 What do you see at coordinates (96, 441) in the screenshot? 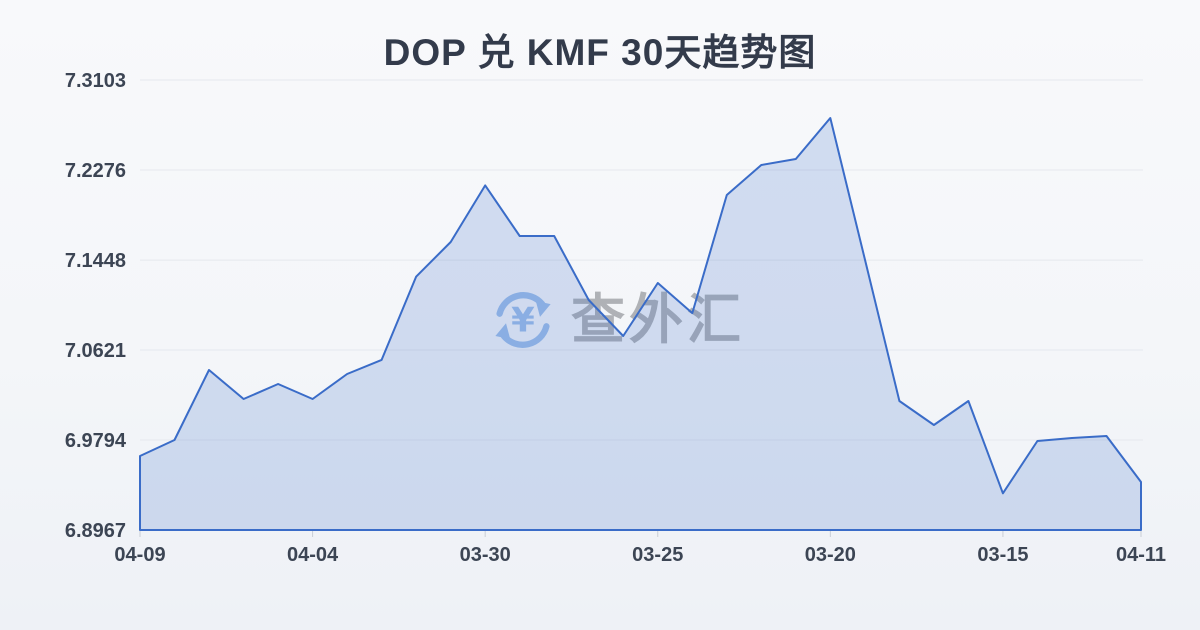
I see `y-axis-tick-label: 6.9794` at bounding box center [96, 441].